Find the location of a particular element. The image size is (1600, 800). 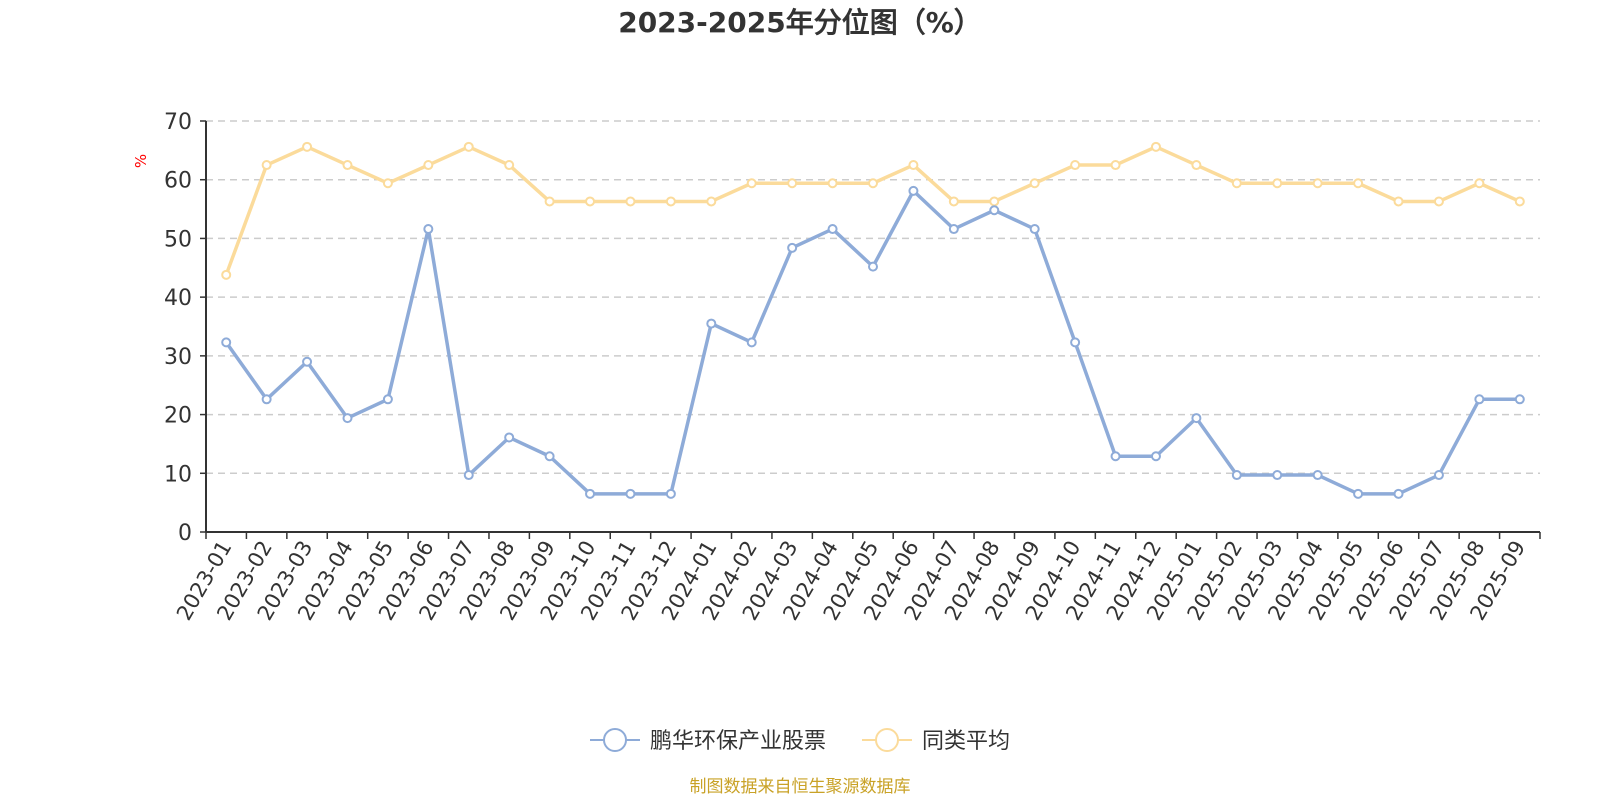

legend-item: 鹏华环保产业股票 is located at coordinates (708, 741).